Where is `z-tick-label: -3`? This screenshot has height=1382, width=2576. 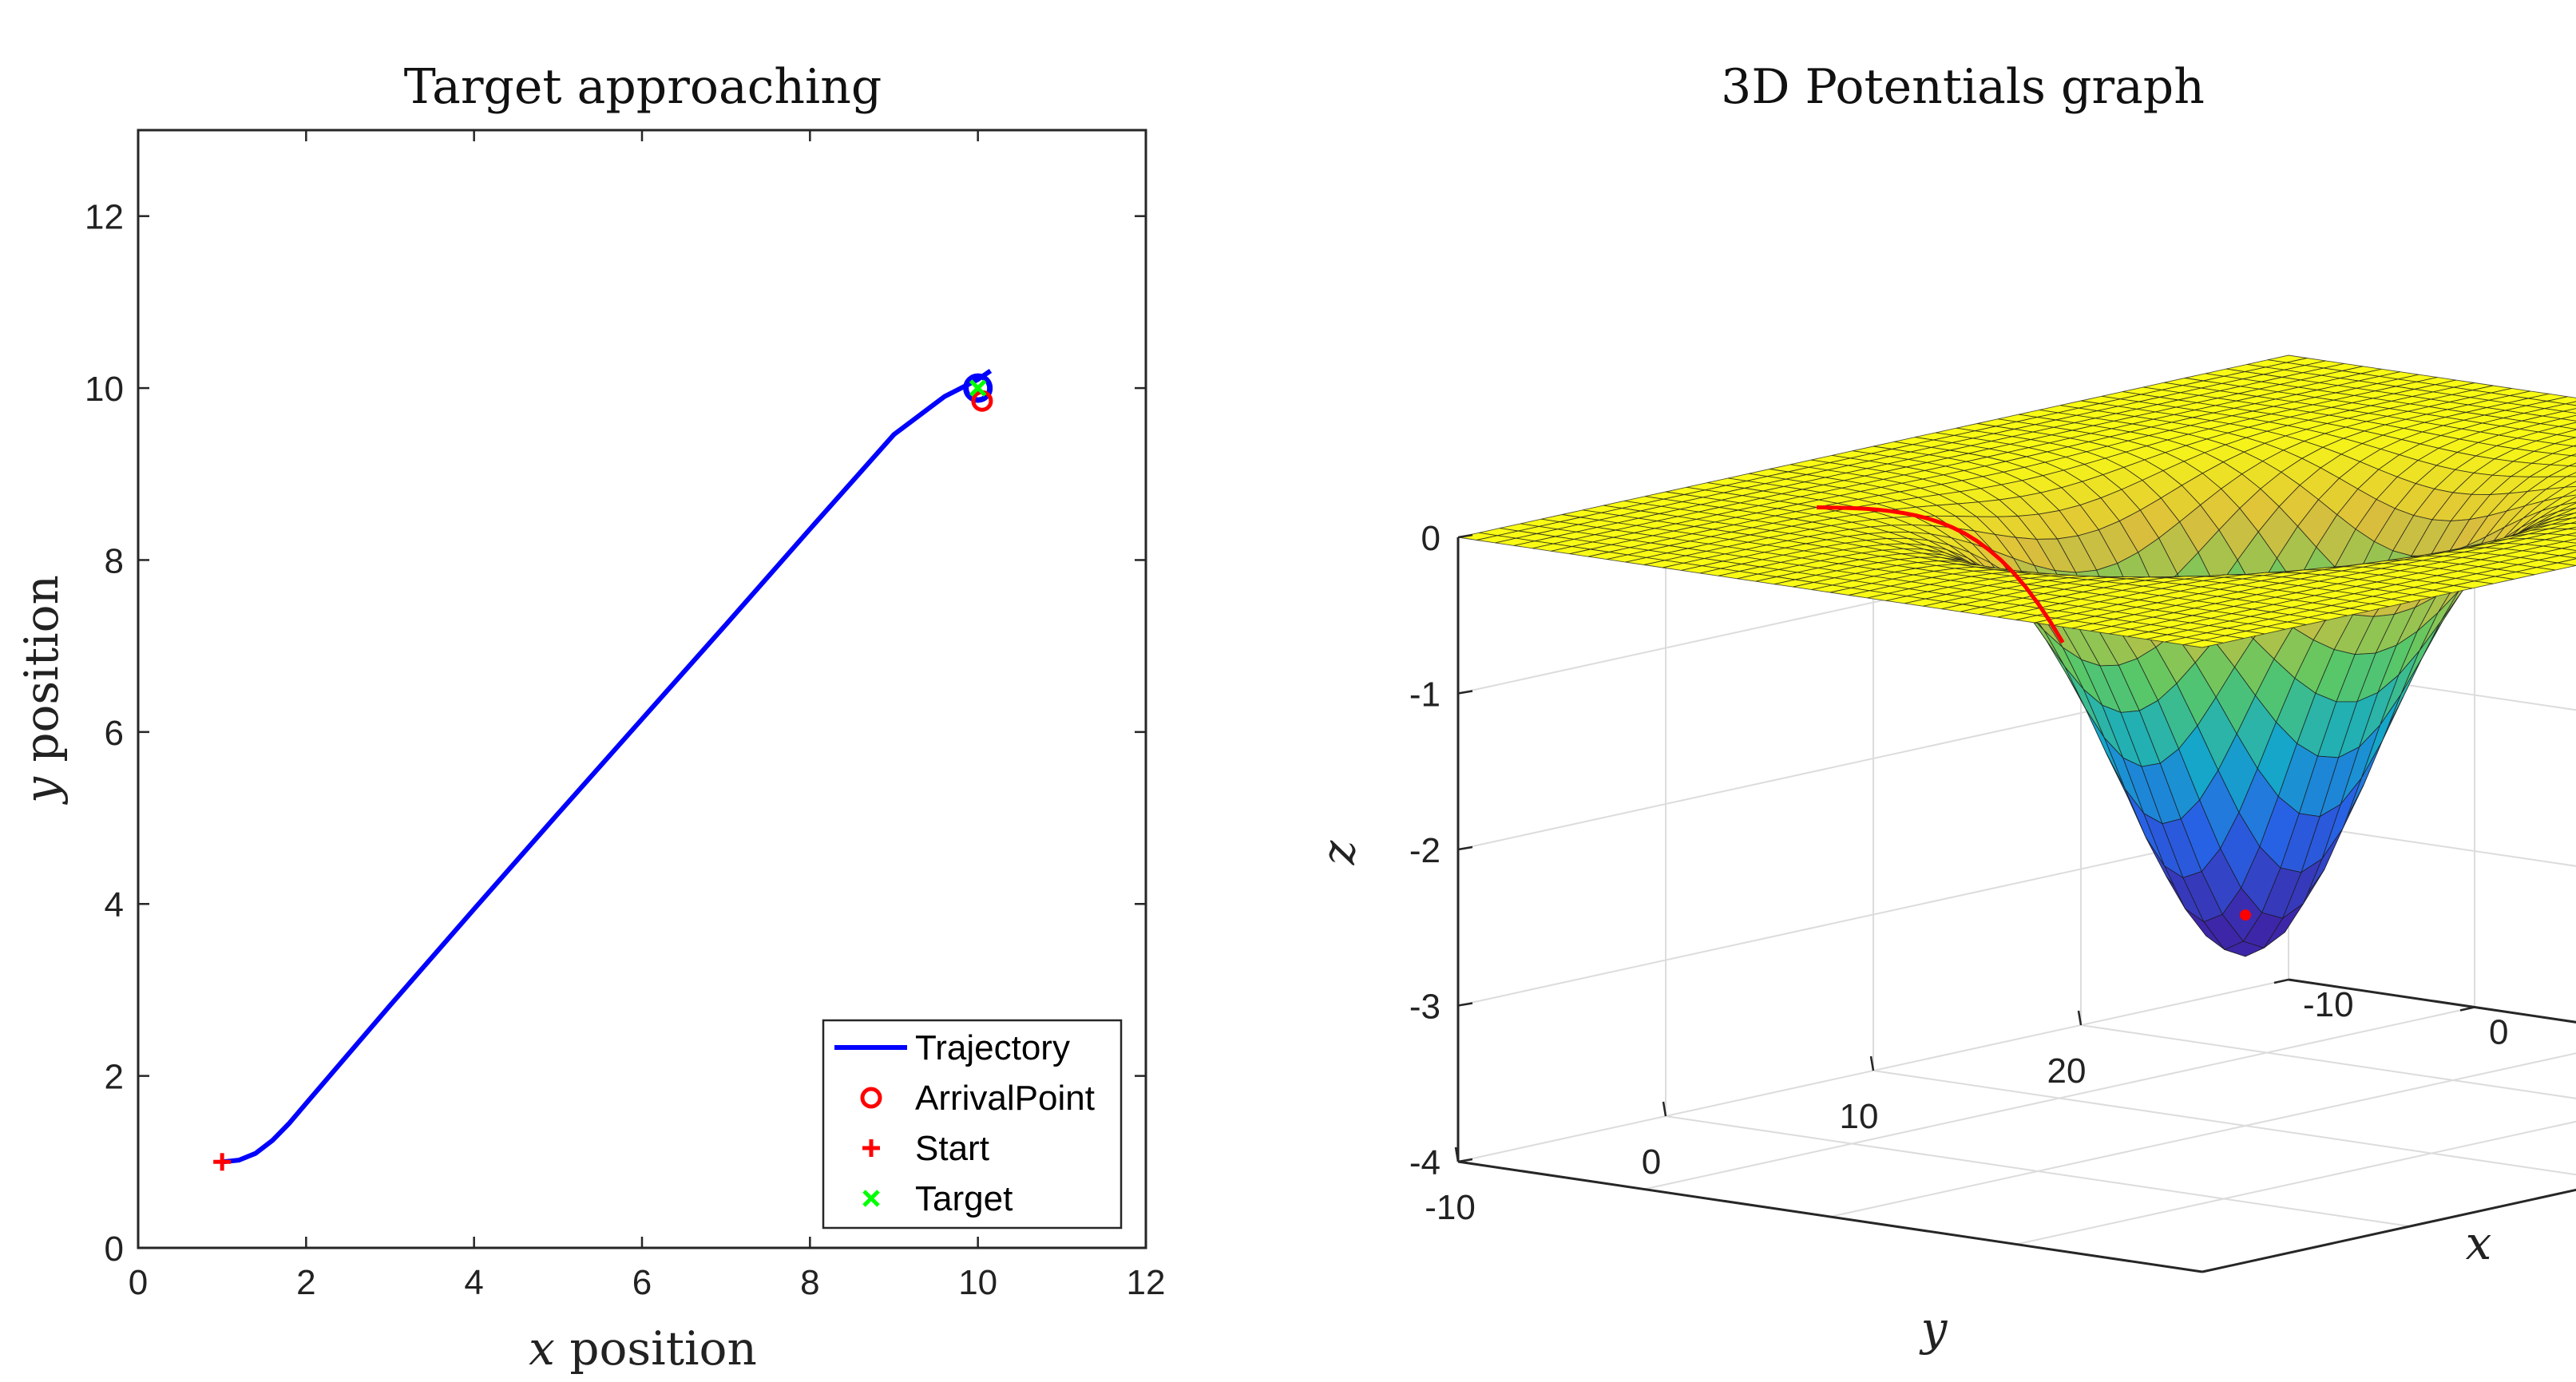 z-tick-label: -3 is located at coordinates (1425, 1007).